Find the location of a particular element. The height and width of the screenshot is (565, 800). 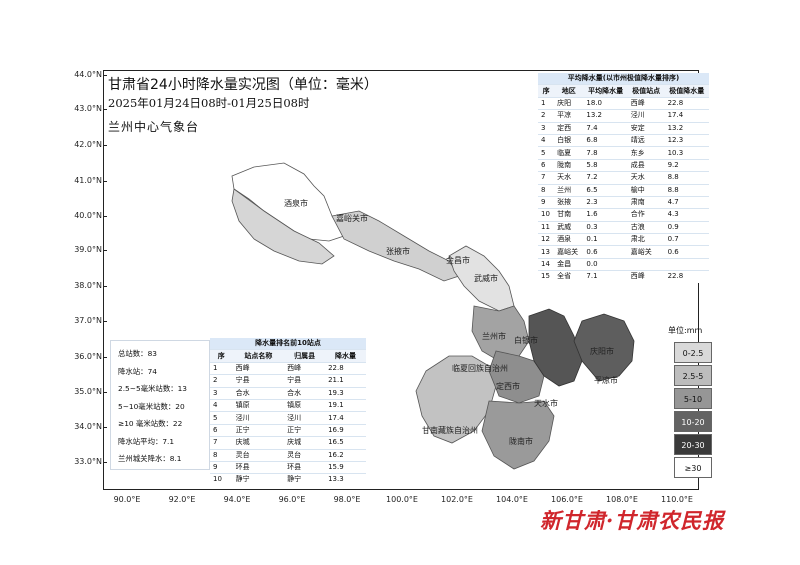

lon-label: 96.0°E is located at coordinates (292, 499).